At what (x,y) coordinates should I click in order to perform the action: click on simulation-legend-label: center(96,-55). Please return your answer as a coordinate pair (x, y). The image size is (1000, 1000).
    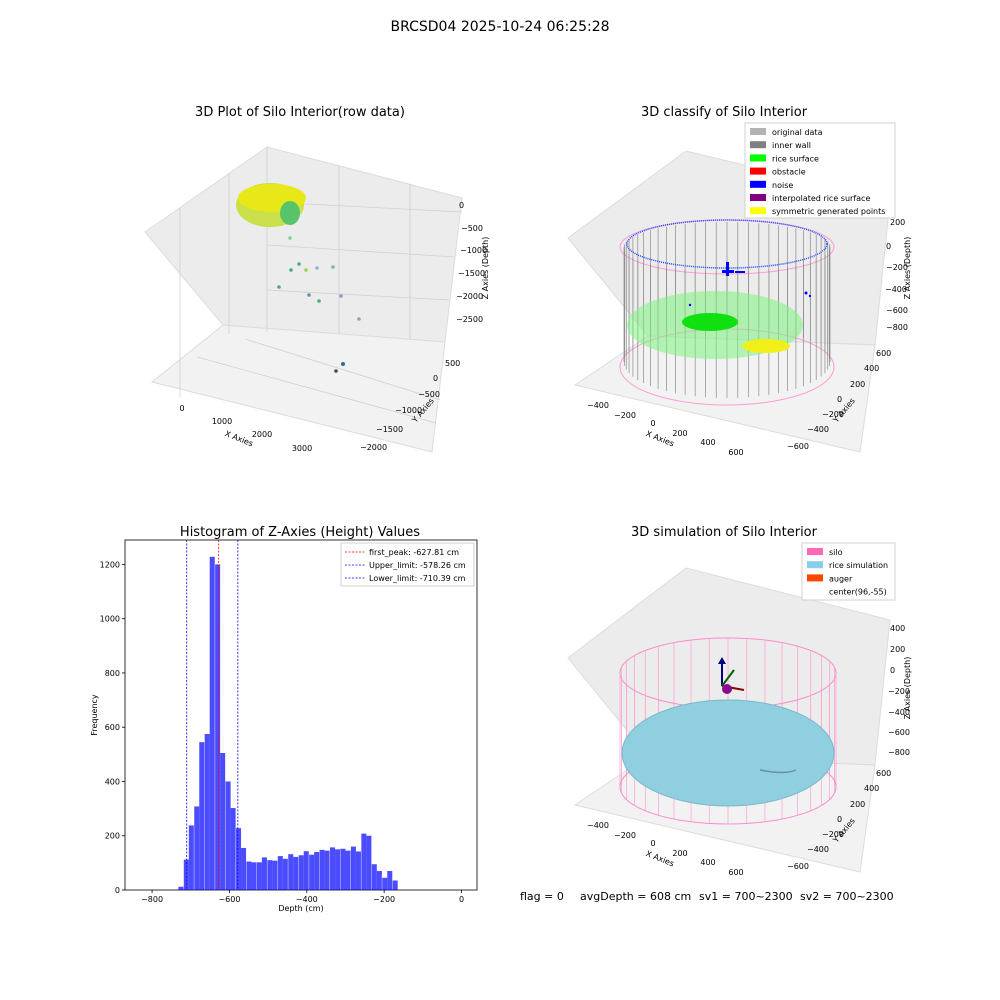
    Looking at the image, I should click on (858, 592).